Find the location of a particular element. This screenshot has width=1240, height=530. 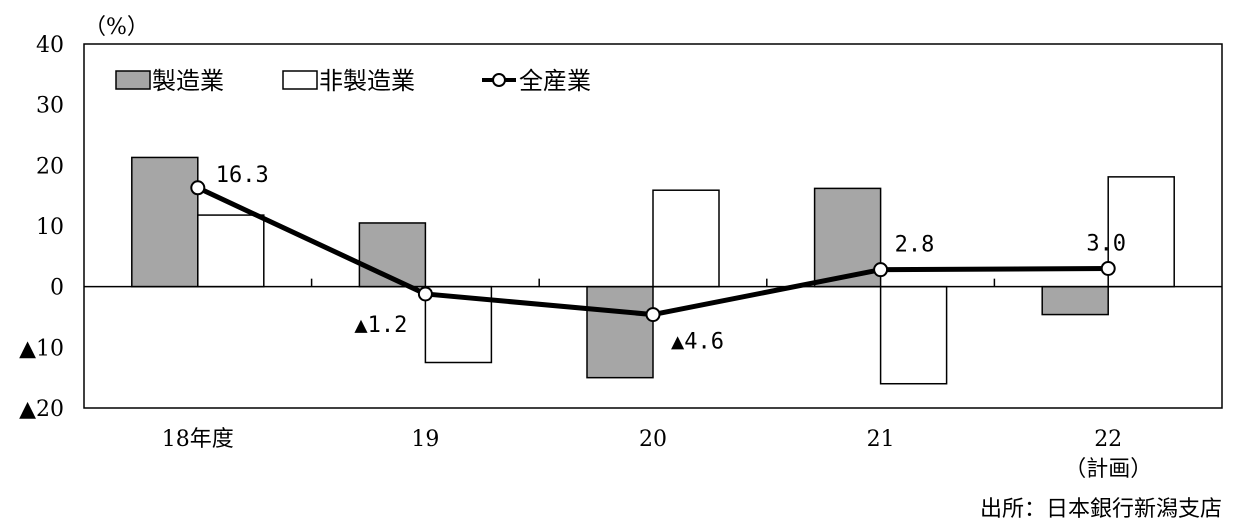

source-note: 出所：日本銀行新潟支店 is located at coordinates (1101, 509).